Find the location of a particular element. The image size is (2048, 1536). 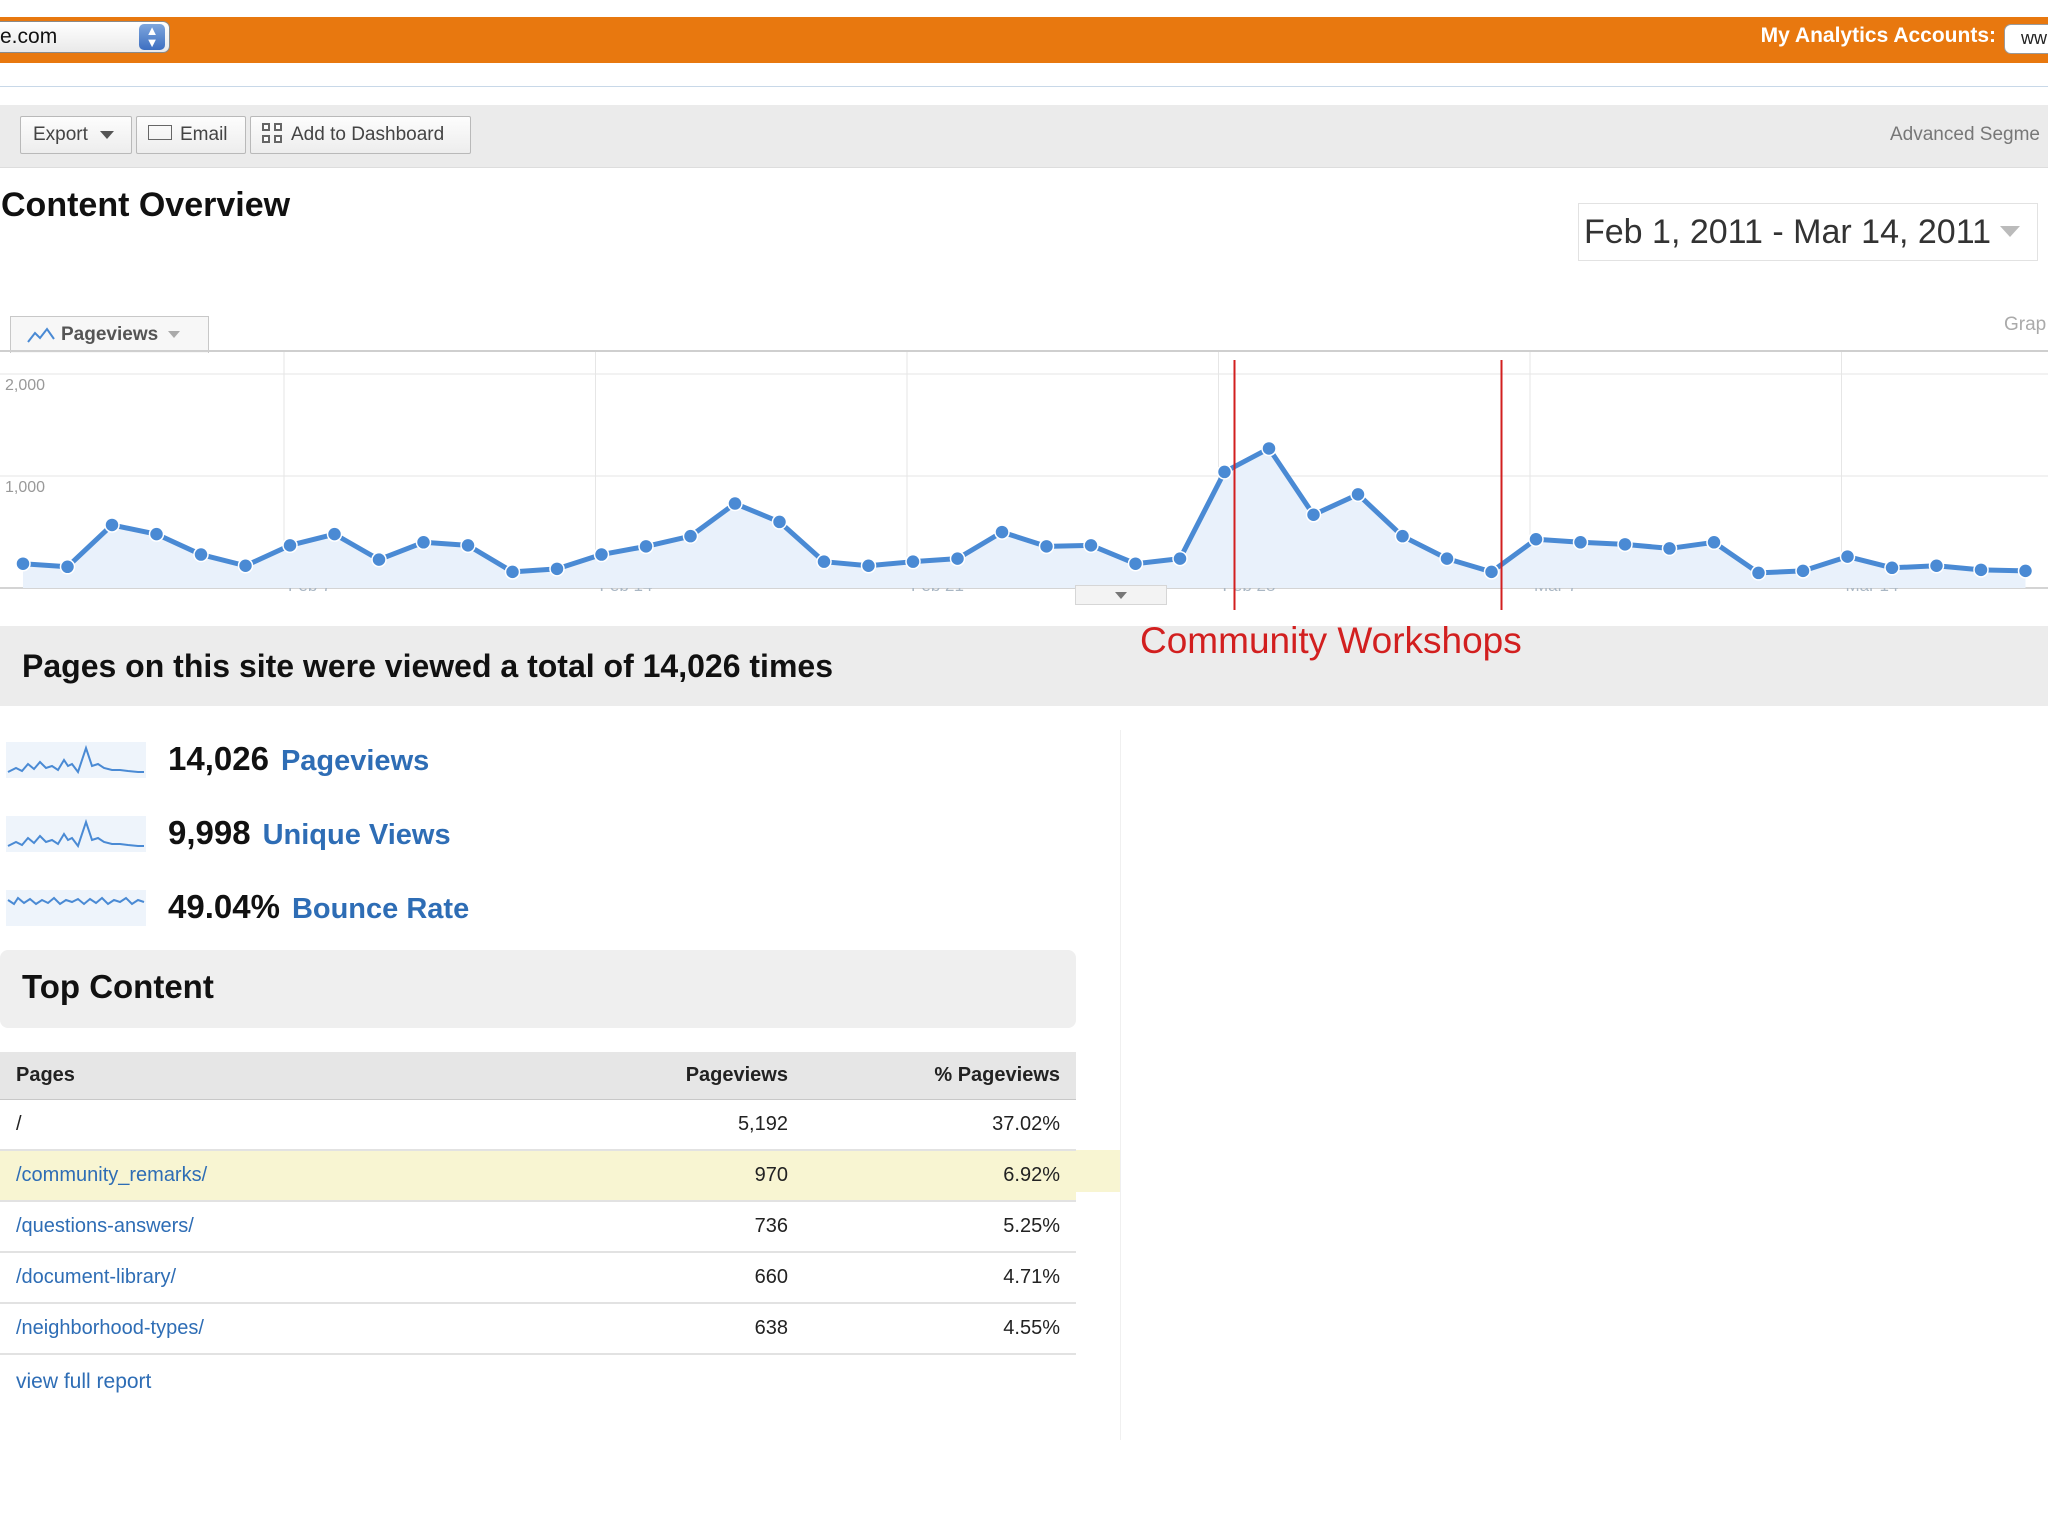

pct-pageviews-cell: 4.55% is located at coordinates (940, 1329).